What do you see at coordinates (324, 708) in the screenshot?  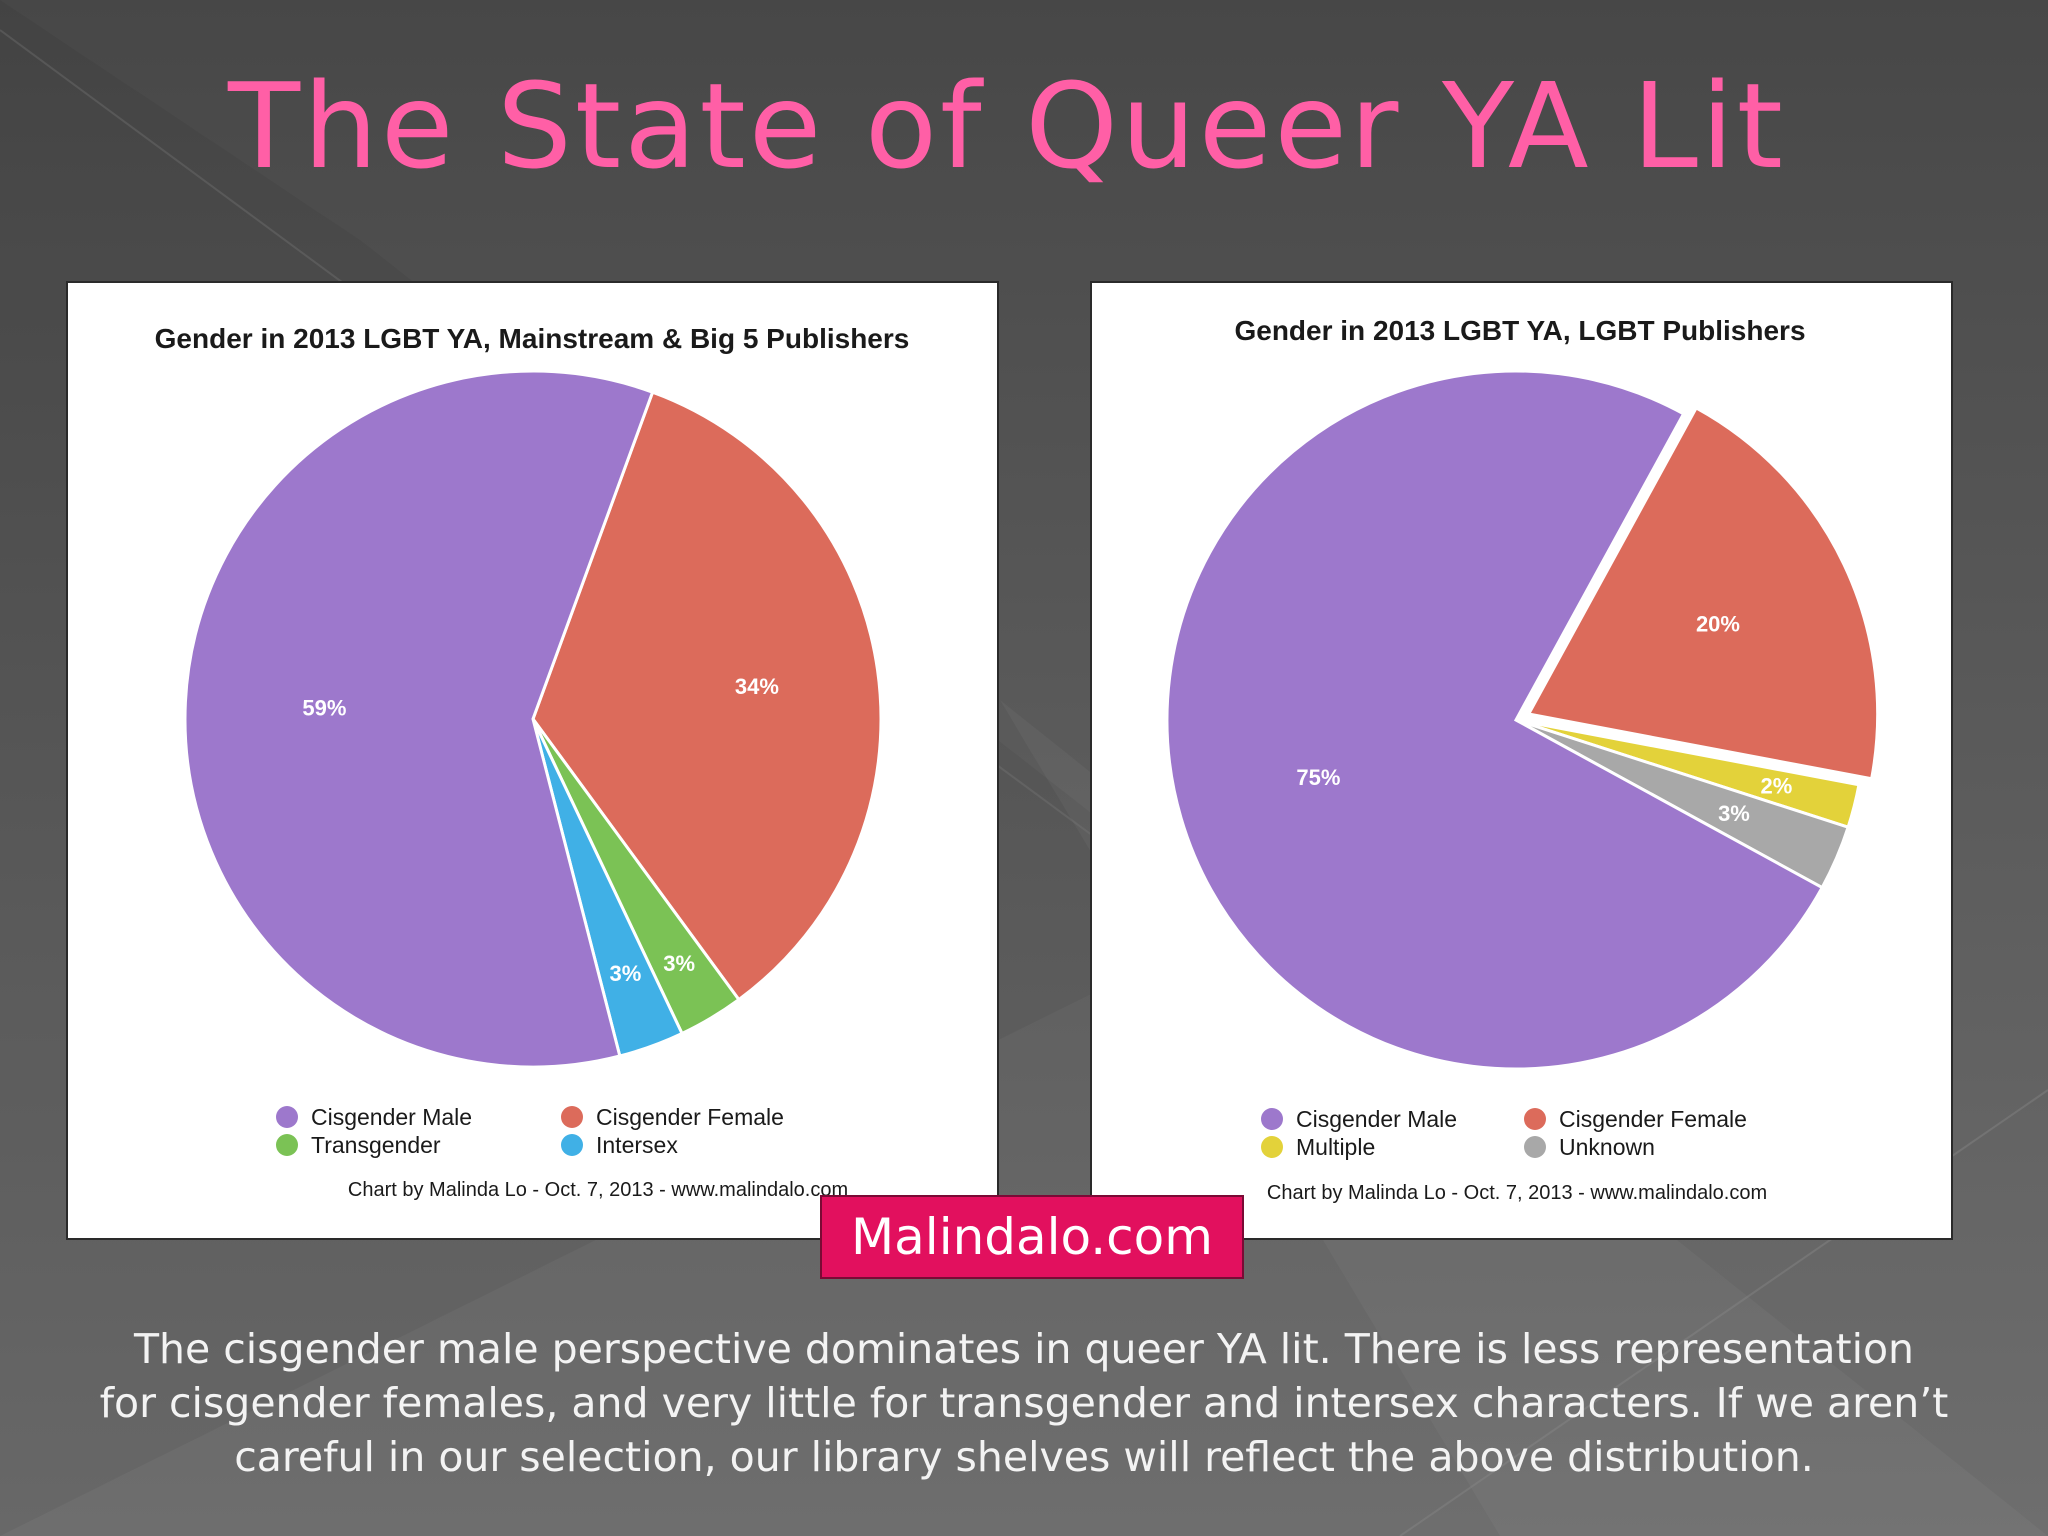 I see `slice-label-cisgender-male: 59%` at bounding box center [324, 708].